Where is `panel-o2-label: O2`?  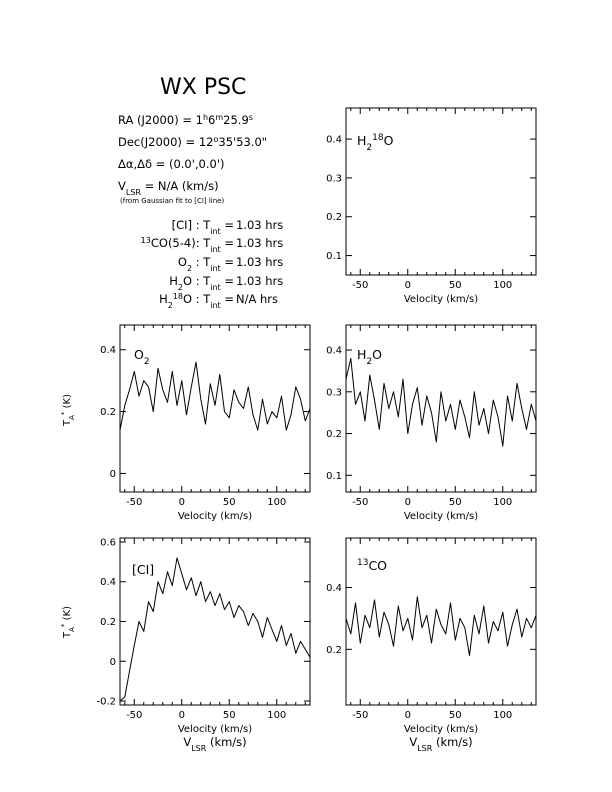
panel-o2-label: O2 is located at coordinates (142, 357).